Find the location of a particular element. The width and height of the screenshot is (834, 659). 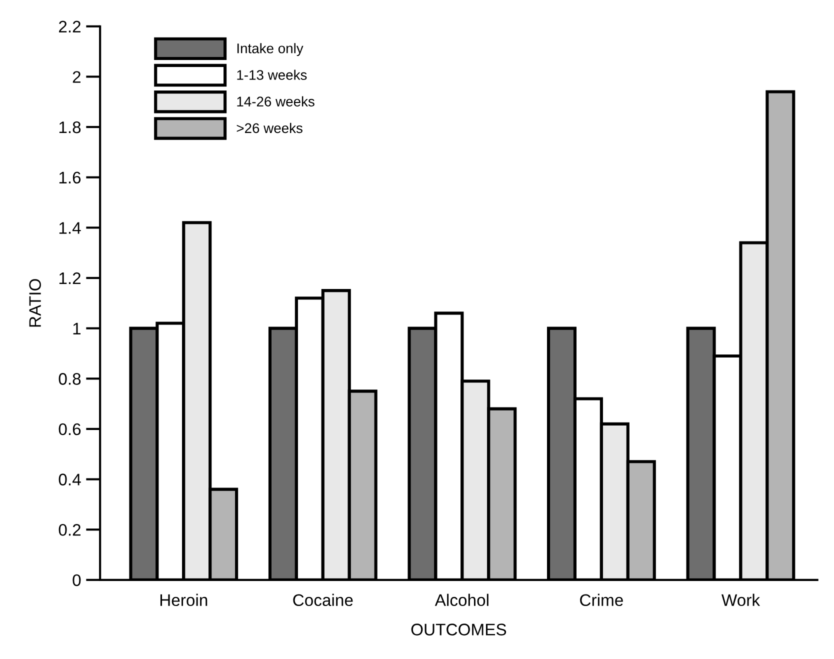

x-tick-label: Heroin is located at coordinates (184, 600).